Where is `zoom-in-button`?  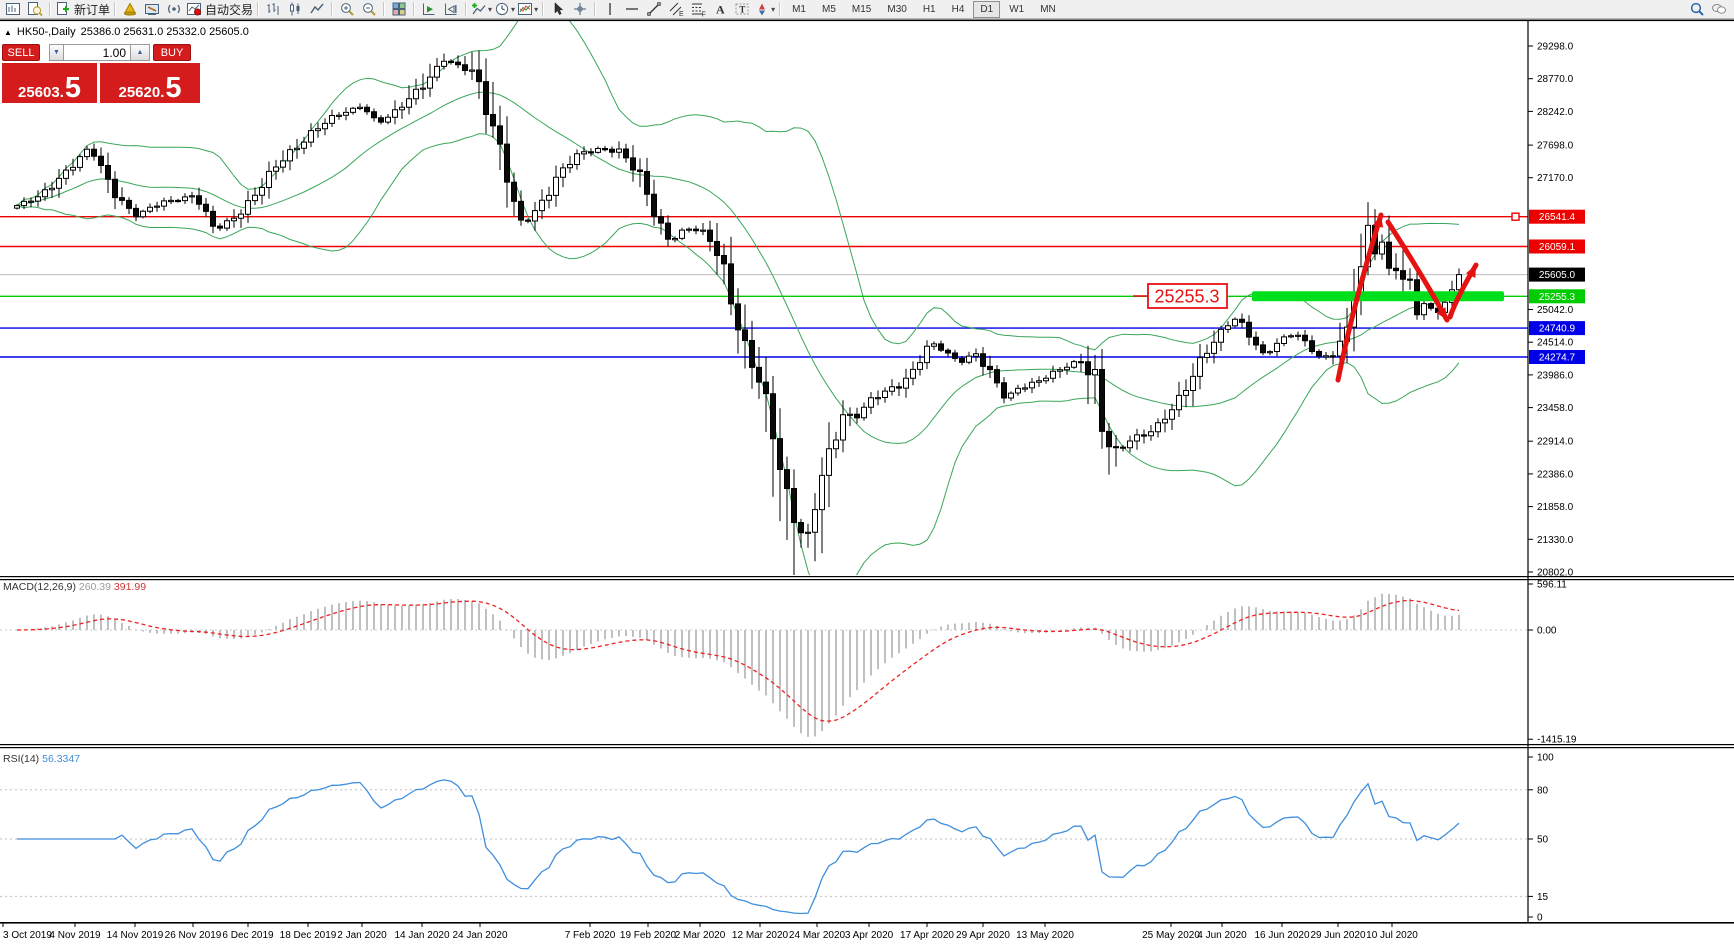 zoom-in-button is located at coordinates (347, 9).